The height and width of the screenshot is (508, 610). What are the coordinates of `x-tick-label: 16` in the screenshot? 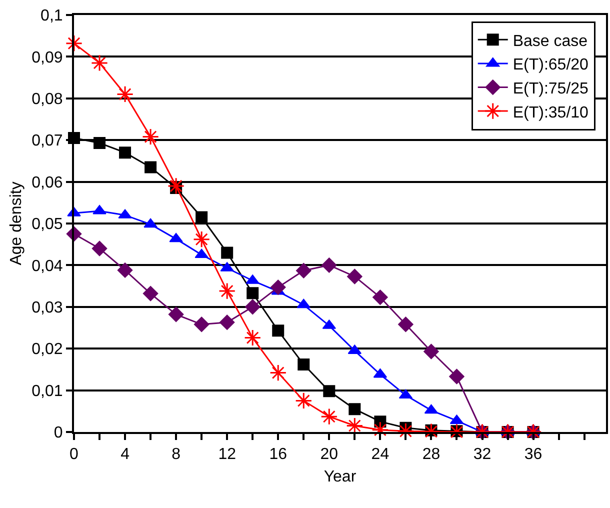 It's located at (278, 455).